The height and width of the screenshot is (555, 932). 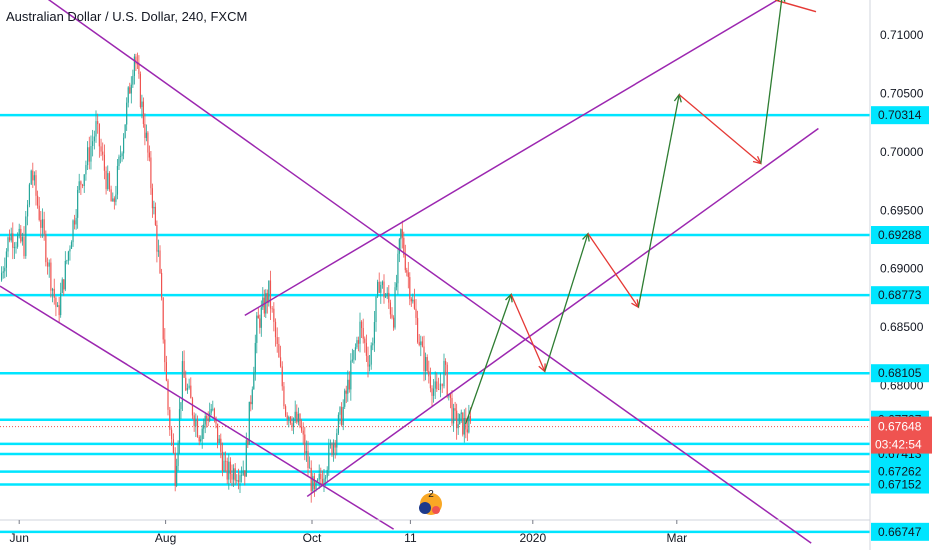 What do you see at coordinates (902, 152) in the screenshot?
I see `price-tick-label: 0.70000` at bounding box center [902, 152].